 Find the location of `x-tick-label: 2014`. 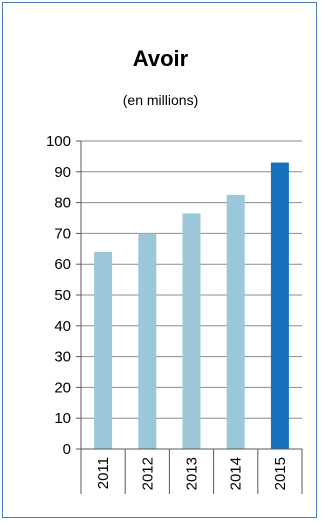

x-tick-label: 2014 is located at coordinates (236, 473).